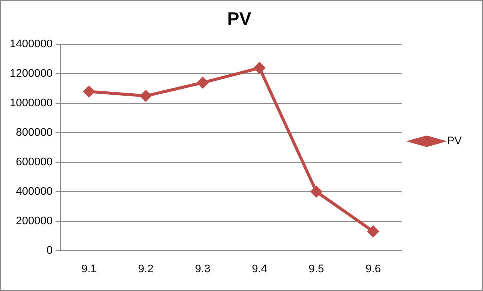  What do you see at coordinates (34, 133) in the screenshot?
I see `y-tick-label: 800000` at bounding box center [34, 133].